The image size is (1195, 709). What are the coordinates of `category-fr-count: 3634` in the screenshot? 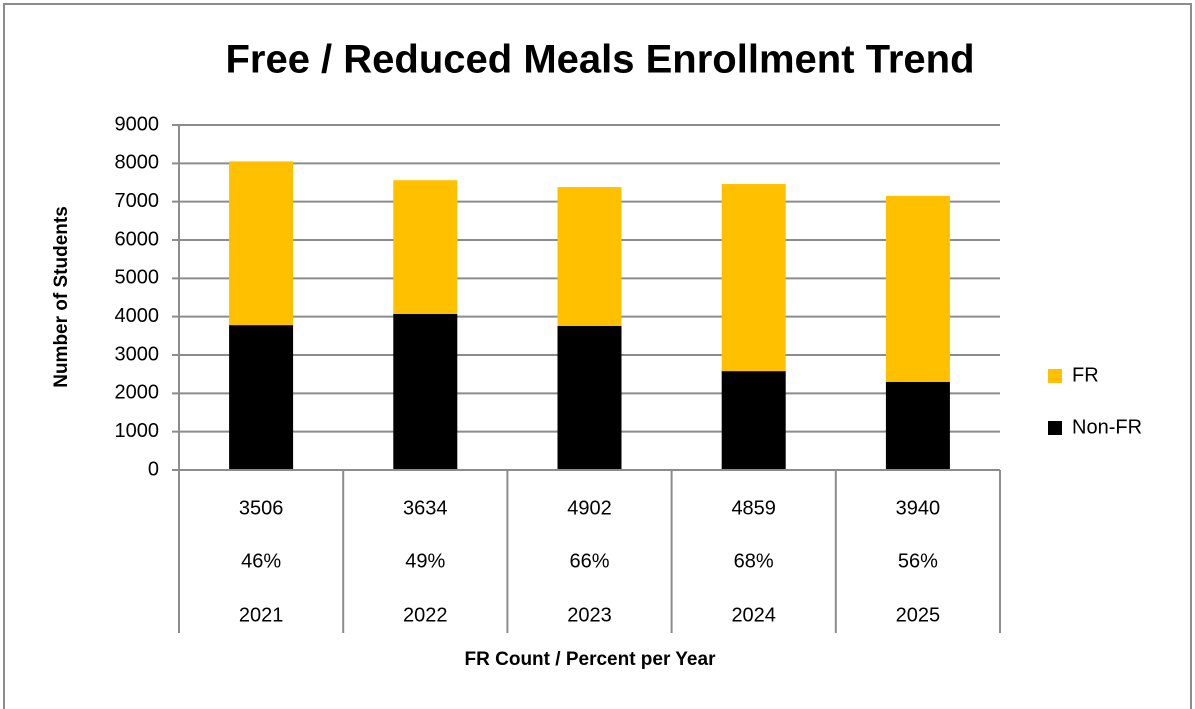 It's located at (425, 508).